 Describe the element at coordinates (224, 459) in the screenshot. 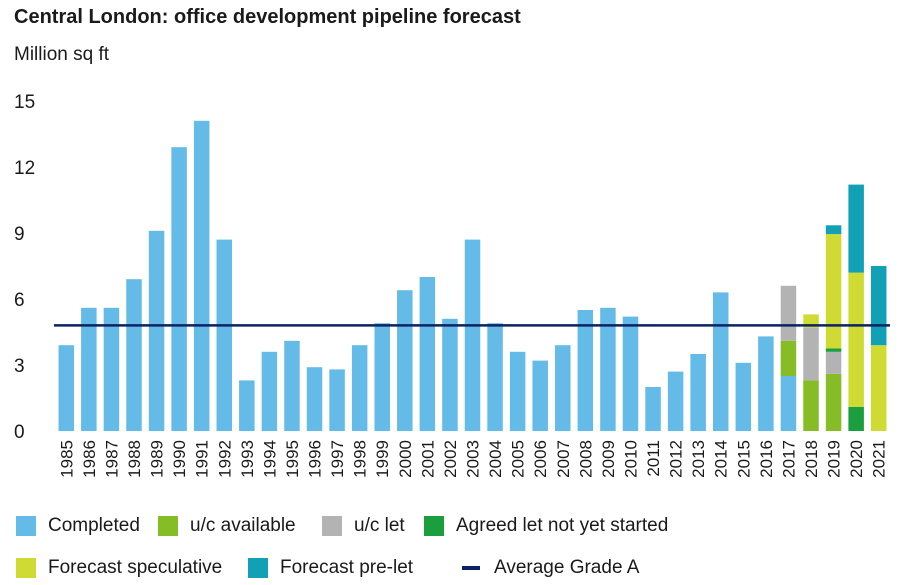

I see `x-tick-label: 1992` at that location.